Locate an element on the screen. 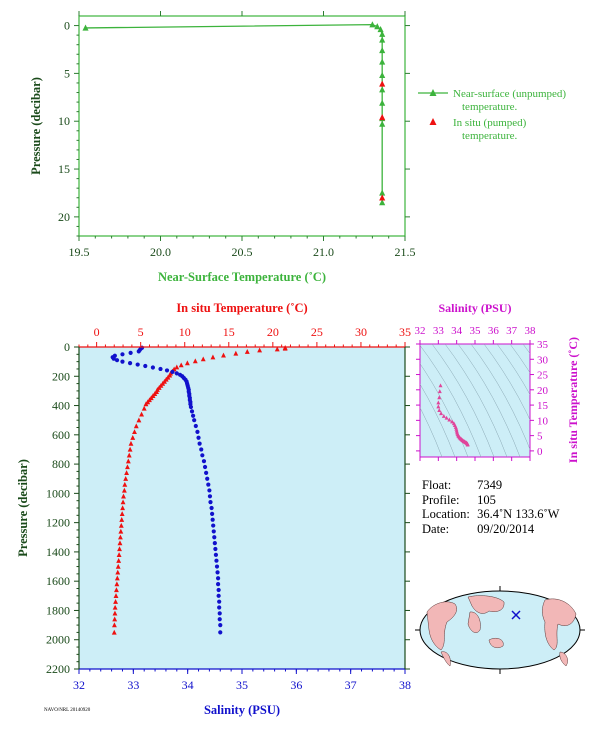  temp-tick-label: 20 is located at coordinates (273, 332).